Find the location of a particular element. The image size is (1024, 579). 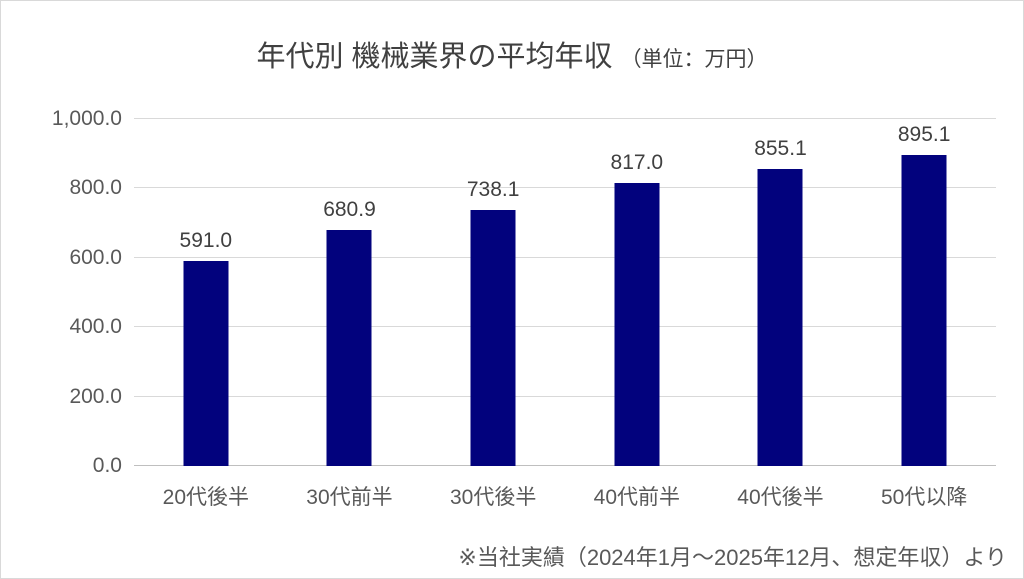

bar-value-label: 817.0 is located at coordinates (637, 162).